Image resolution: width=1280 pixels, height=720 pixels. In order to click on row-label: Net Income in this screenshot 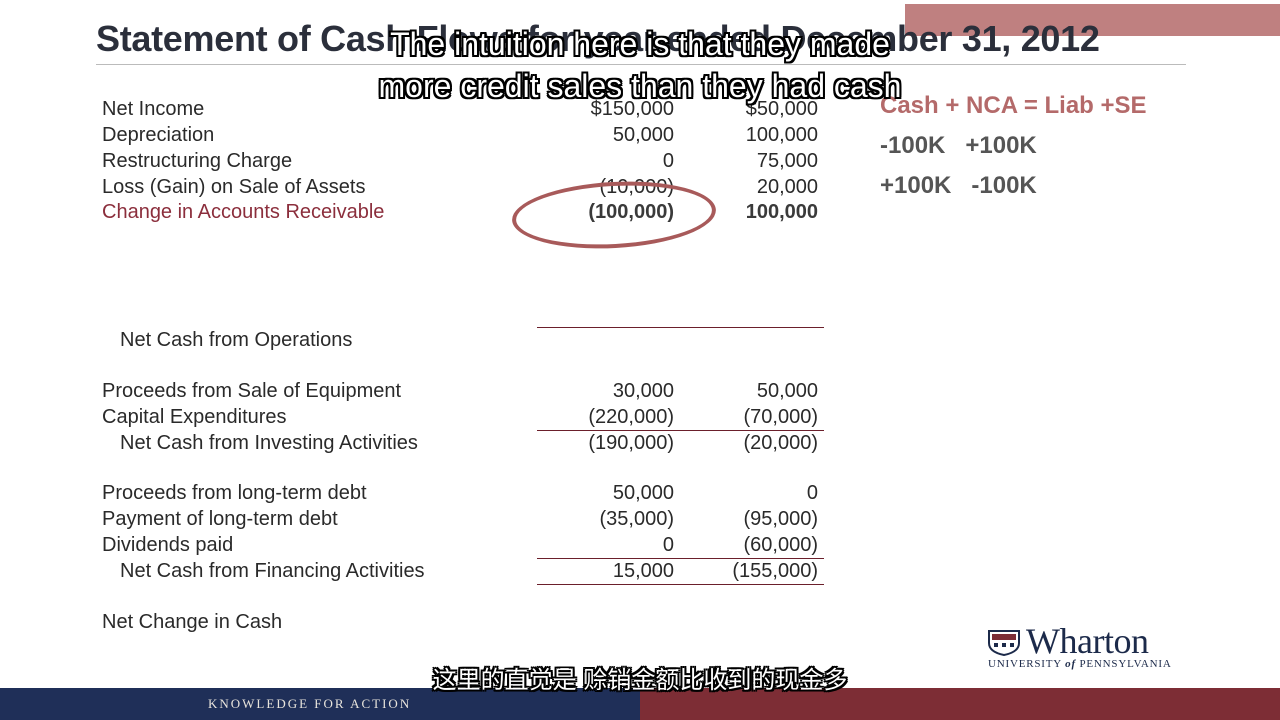, I will do `click(153, 109)`.